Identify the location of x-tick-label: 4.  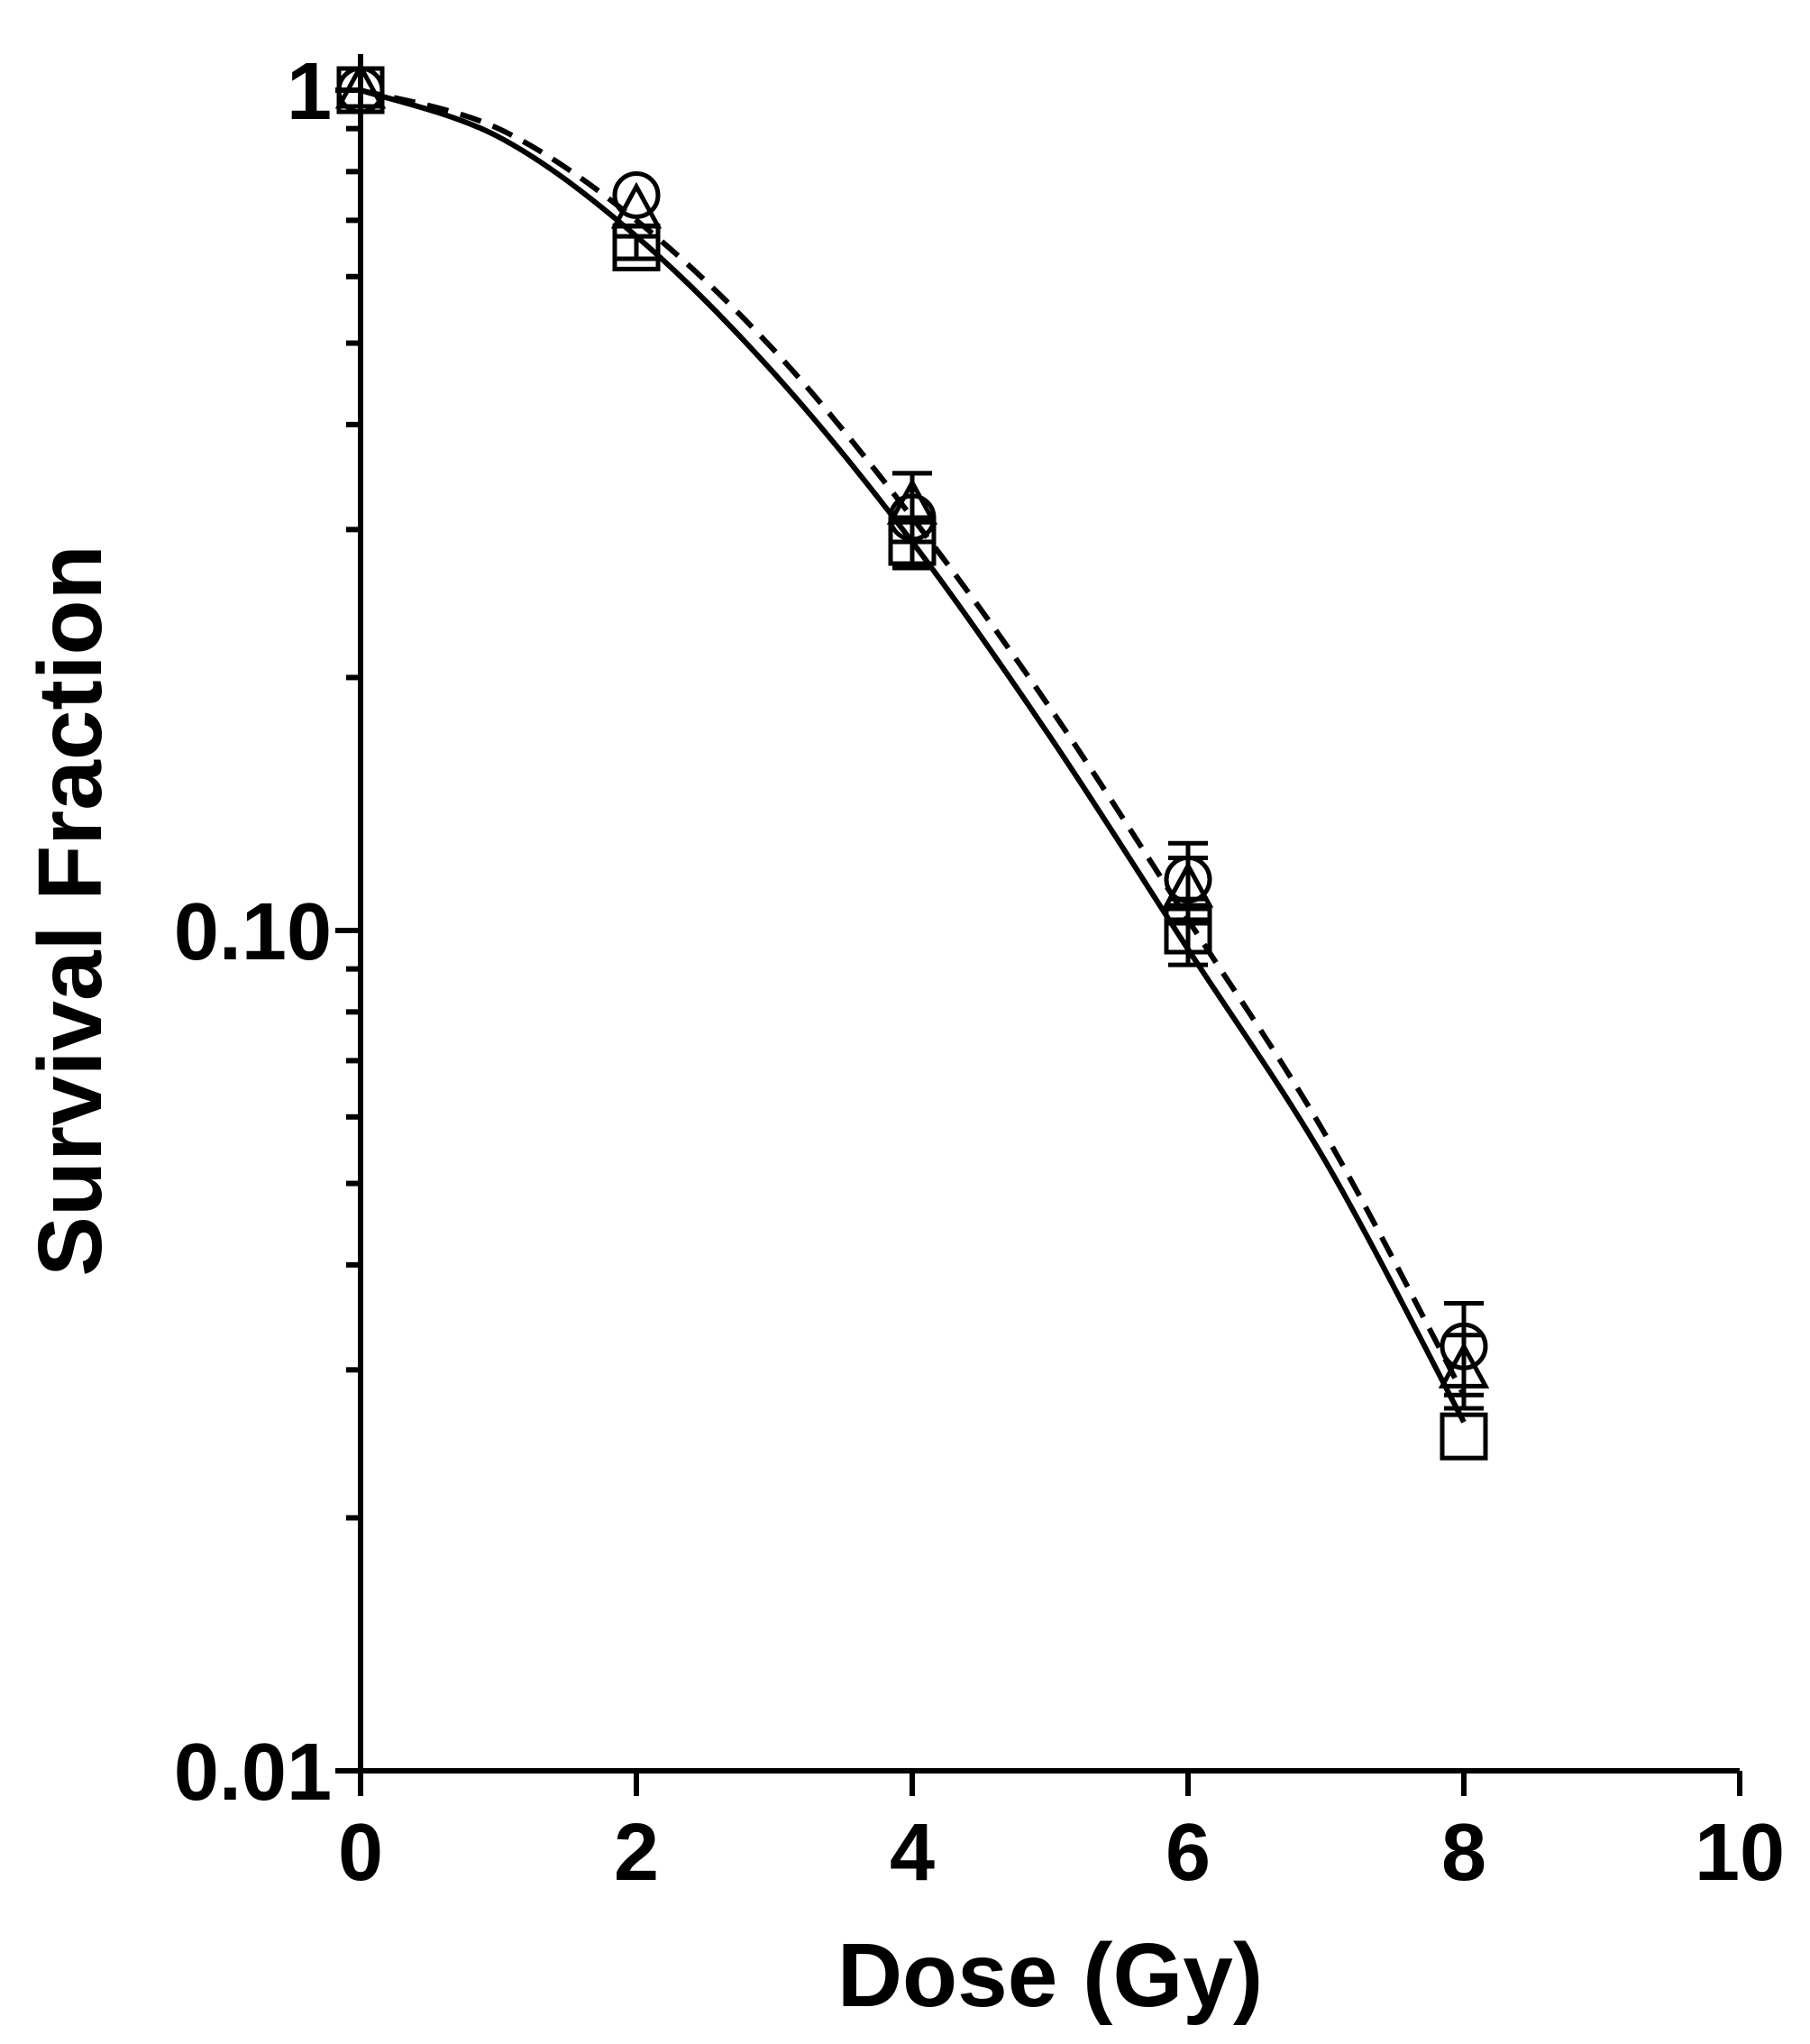
(912, 1853).